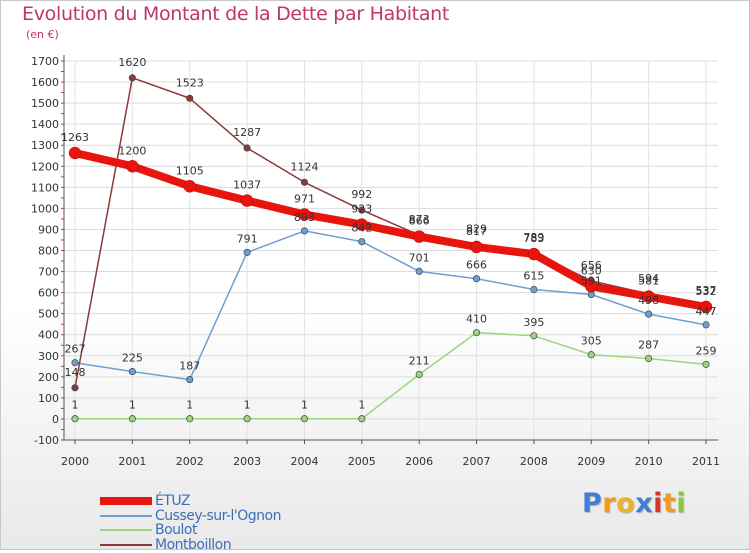  I want to click on data-label: 447, so click(706, 311).